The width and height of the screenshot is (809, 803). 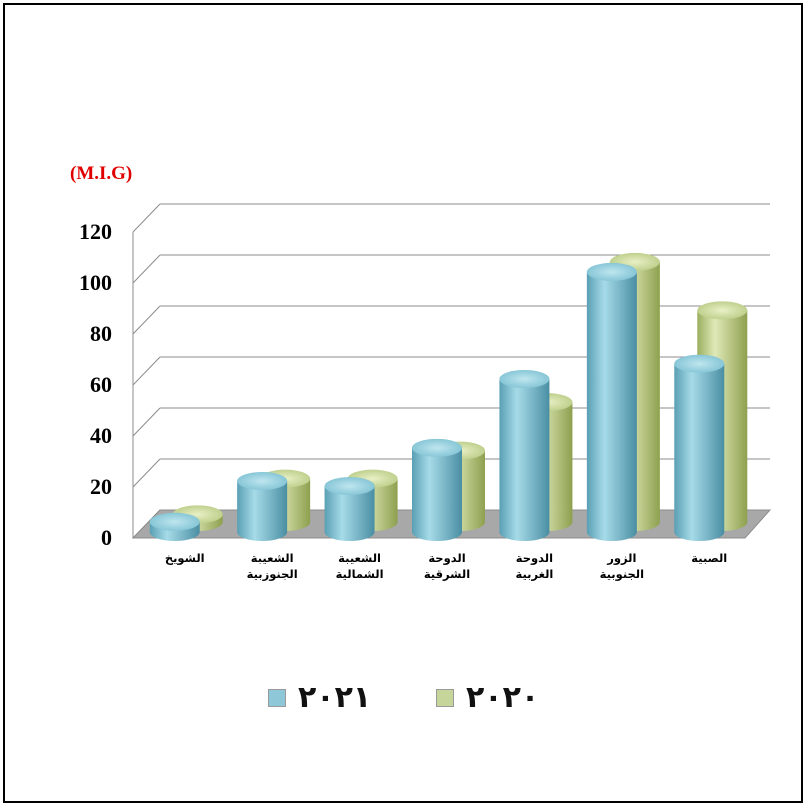 I want to click on y-tick-label: 0, so click(x=106, y=537).